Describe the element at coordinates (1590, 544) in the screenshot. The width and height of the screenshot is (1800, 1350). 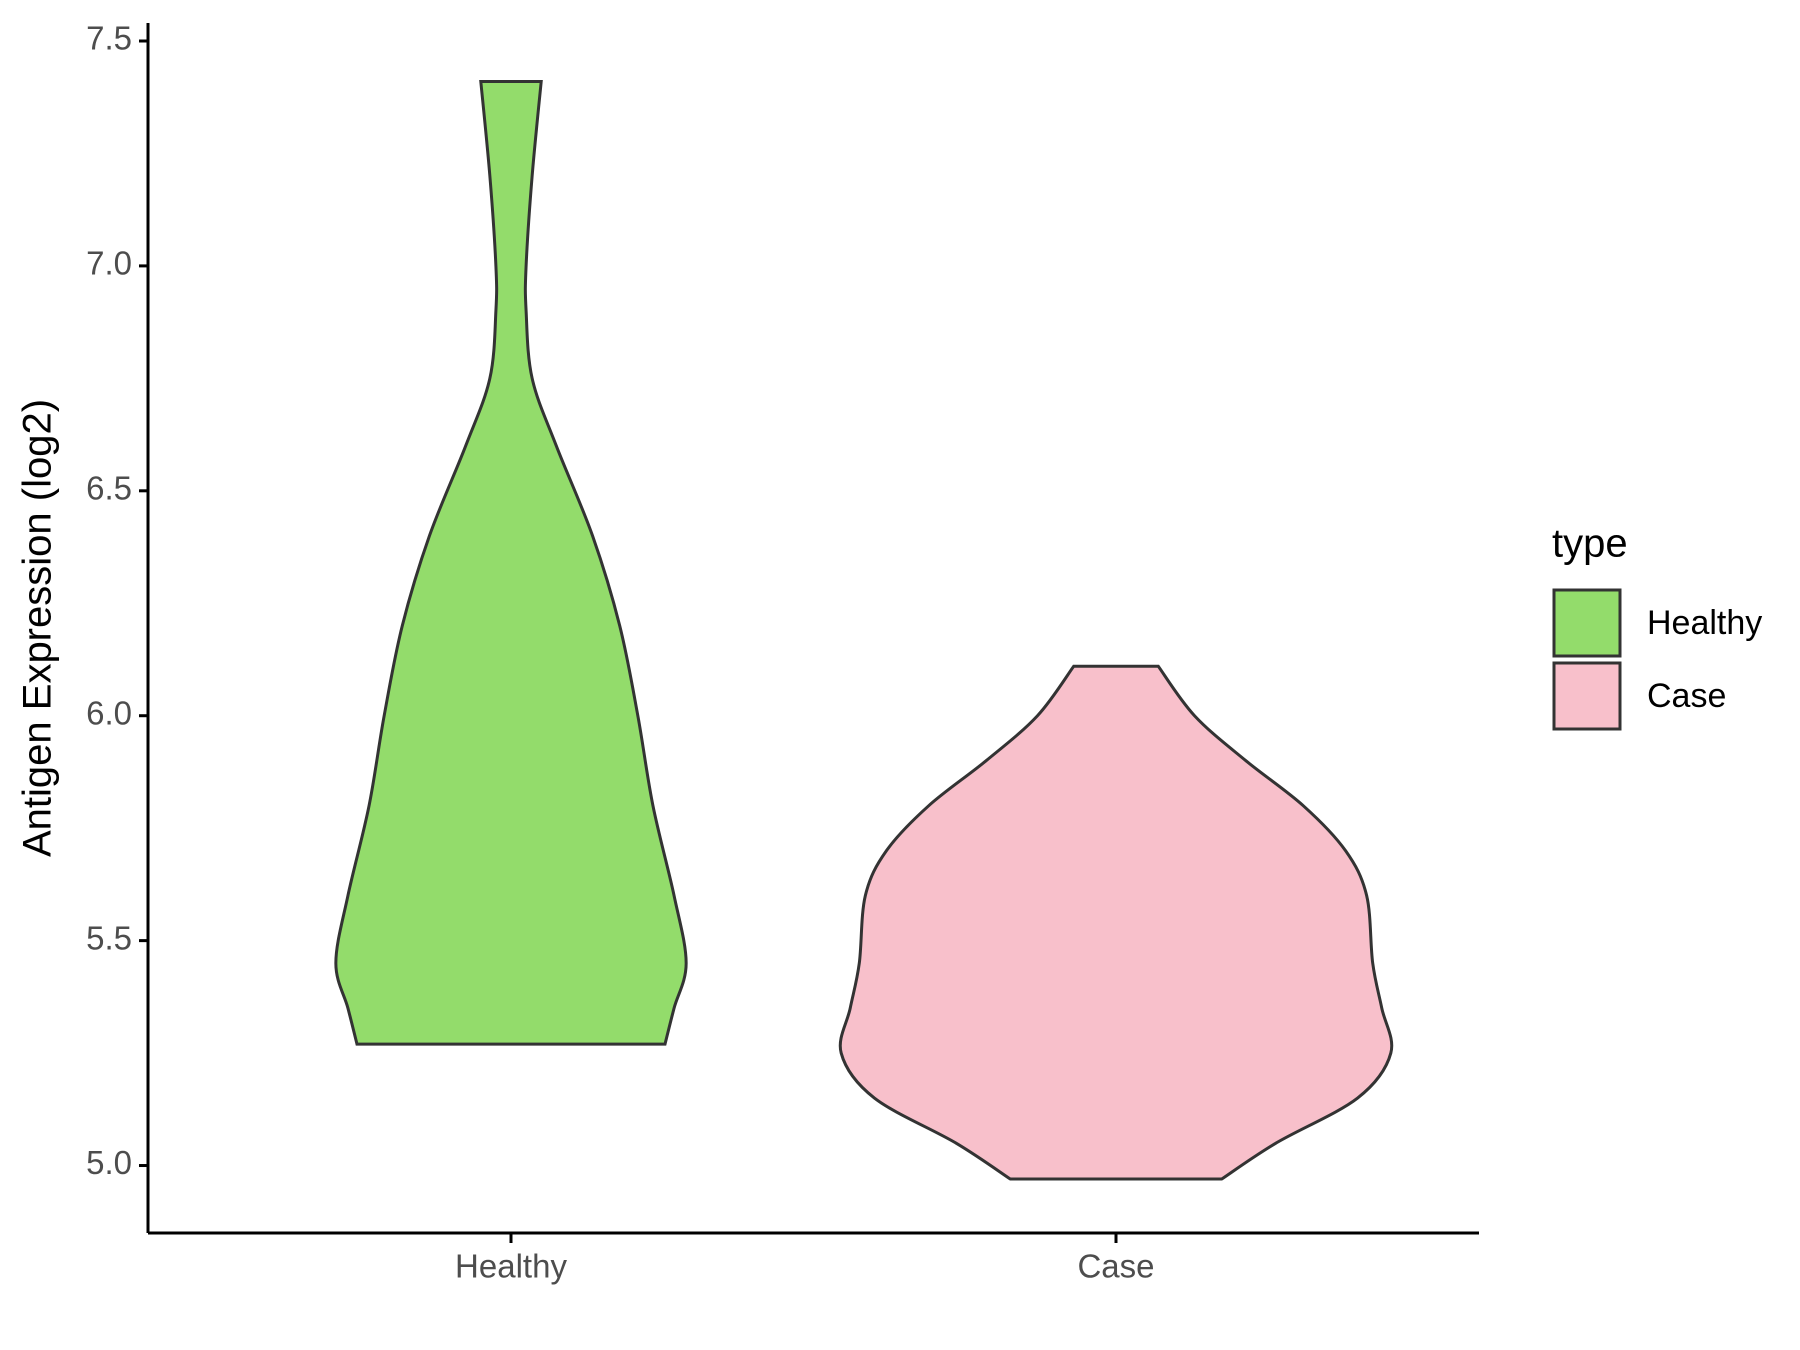
I see `legend-title: type` at that location.